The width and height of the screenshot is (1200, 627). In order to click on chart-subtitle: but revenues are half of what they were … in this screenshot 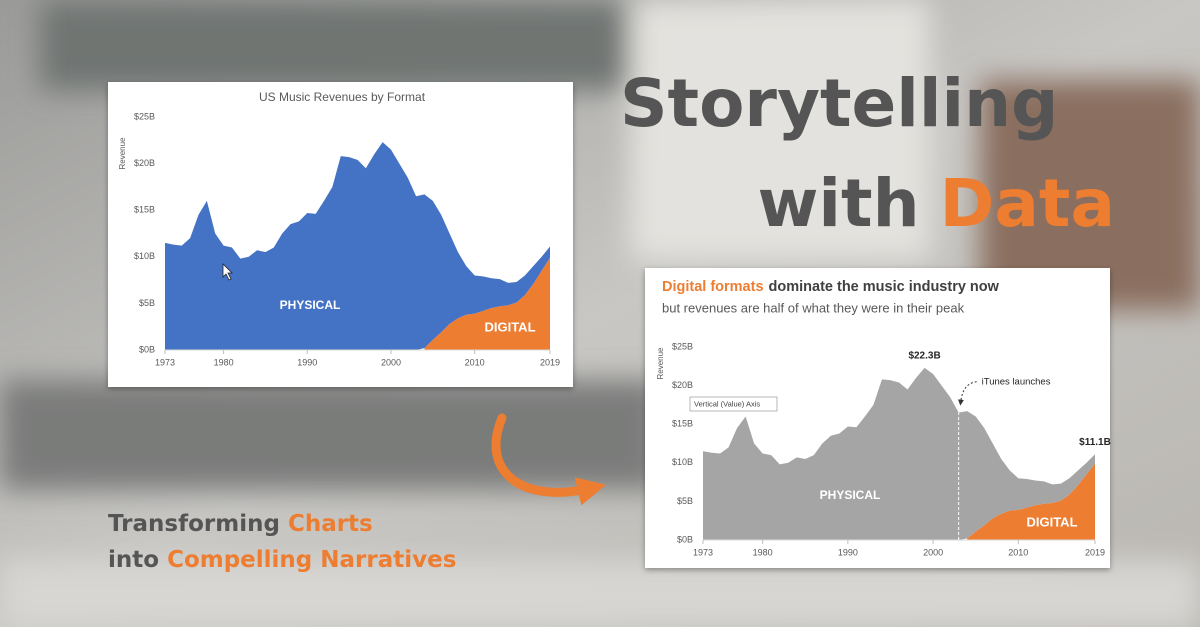, I will do `click(813, 307)`.